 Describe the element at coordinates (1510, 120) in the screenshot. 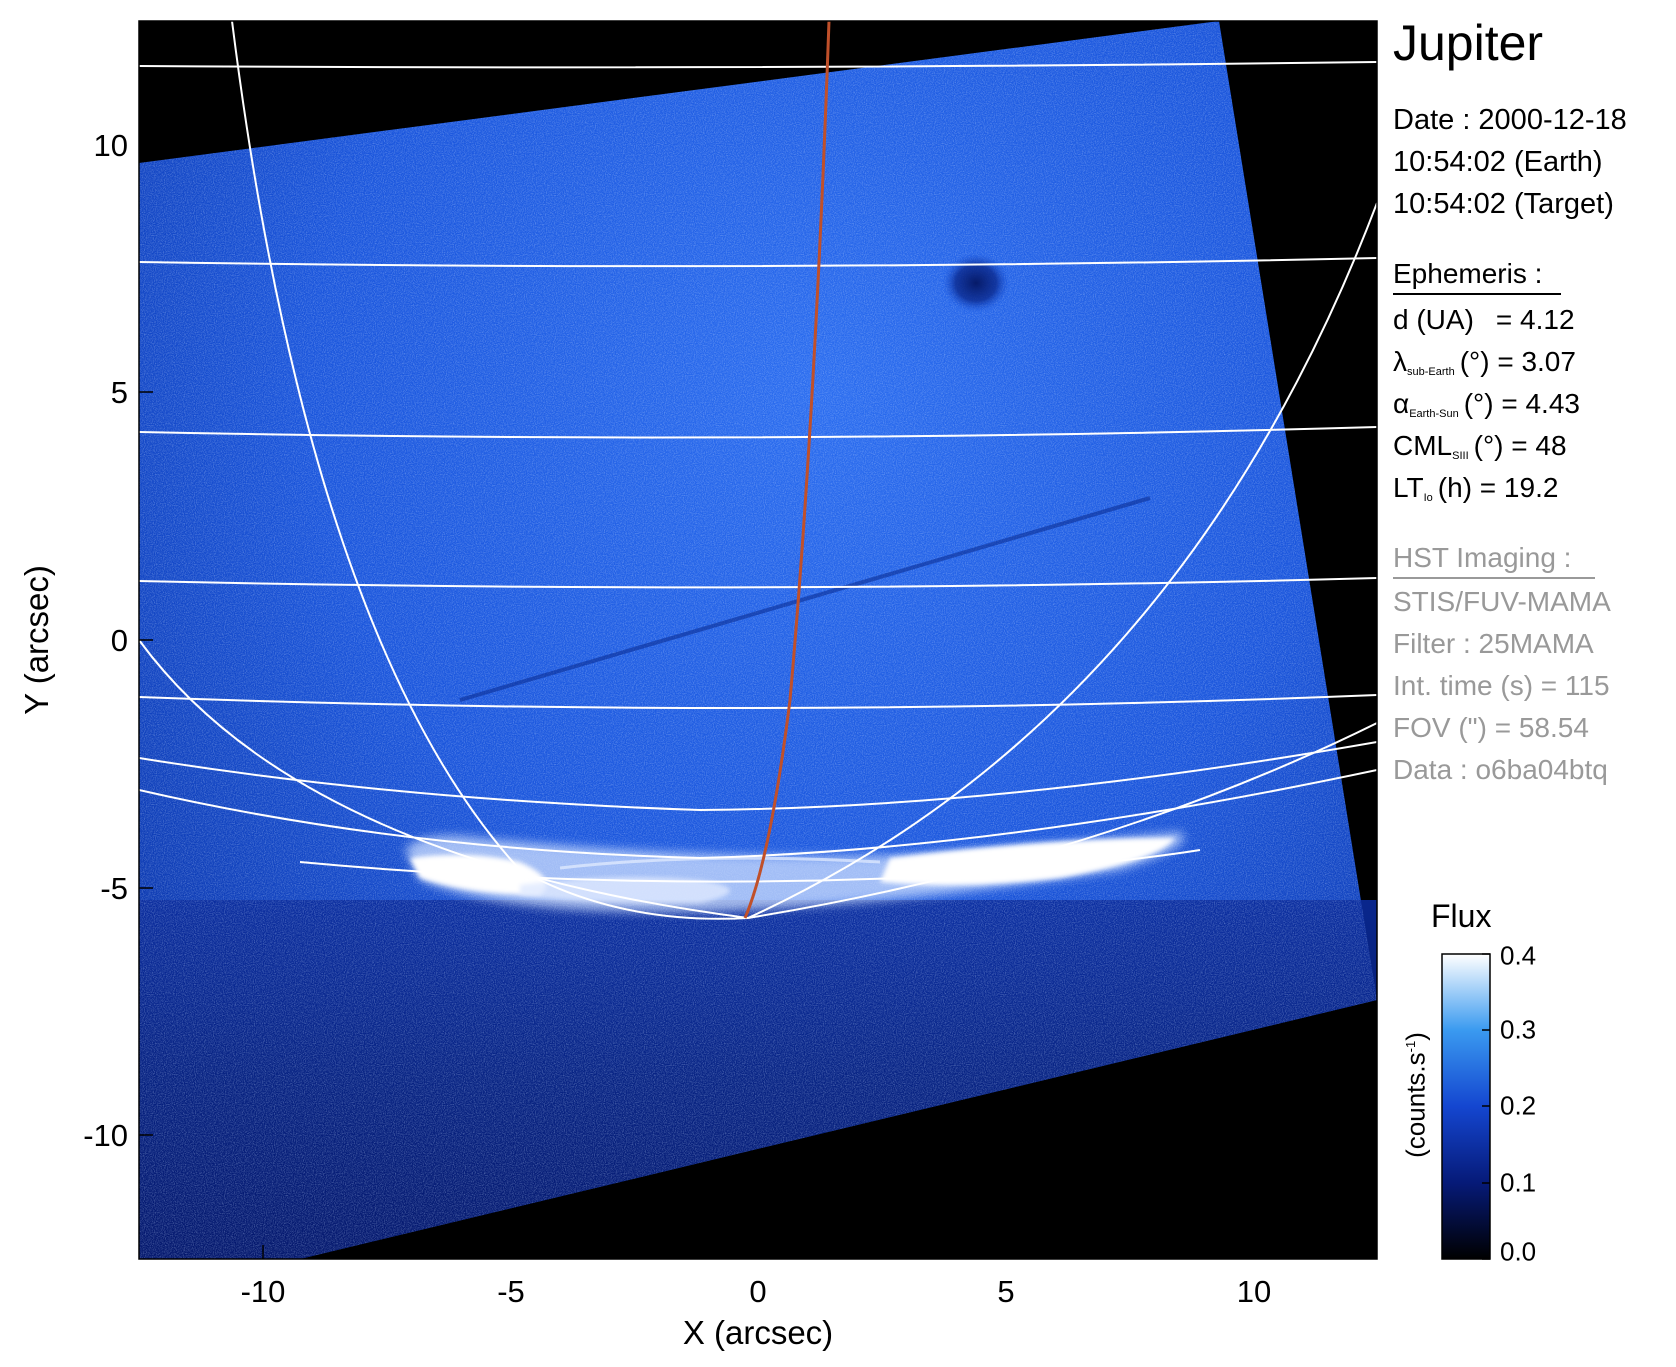

I see `date-text: Date : 2000-12-18` at that location.